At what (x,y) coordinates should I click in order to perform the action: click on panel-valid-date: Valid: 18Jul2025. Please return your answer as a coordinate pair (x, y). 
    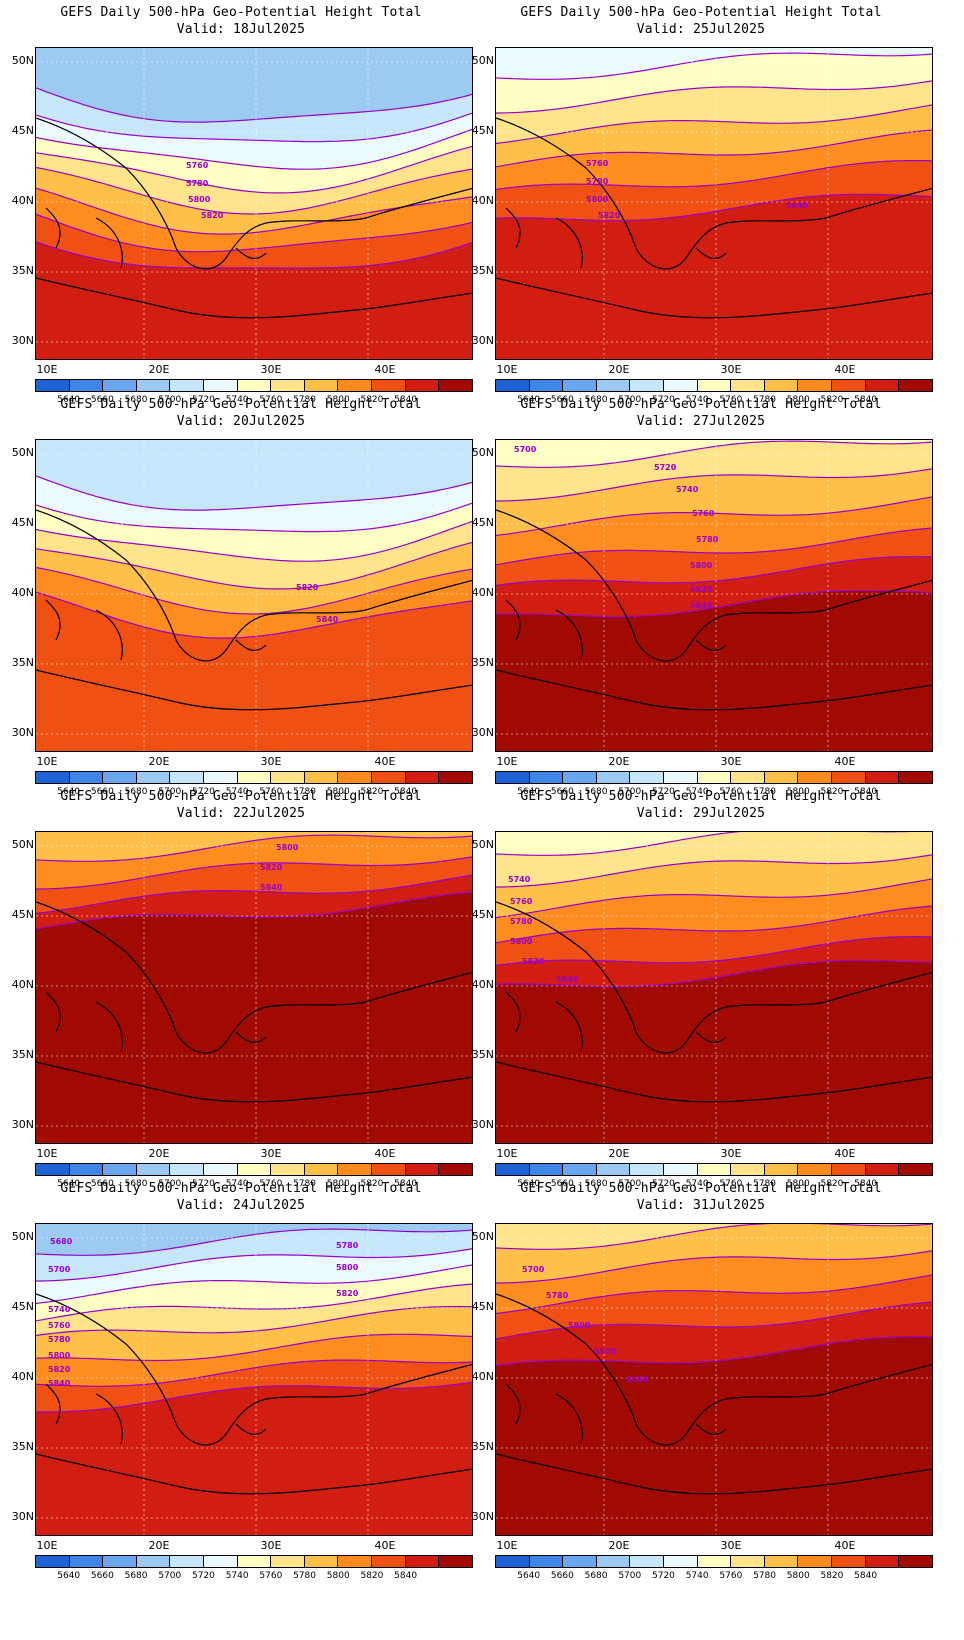
    Looking at the image, I should click on (241, 29).